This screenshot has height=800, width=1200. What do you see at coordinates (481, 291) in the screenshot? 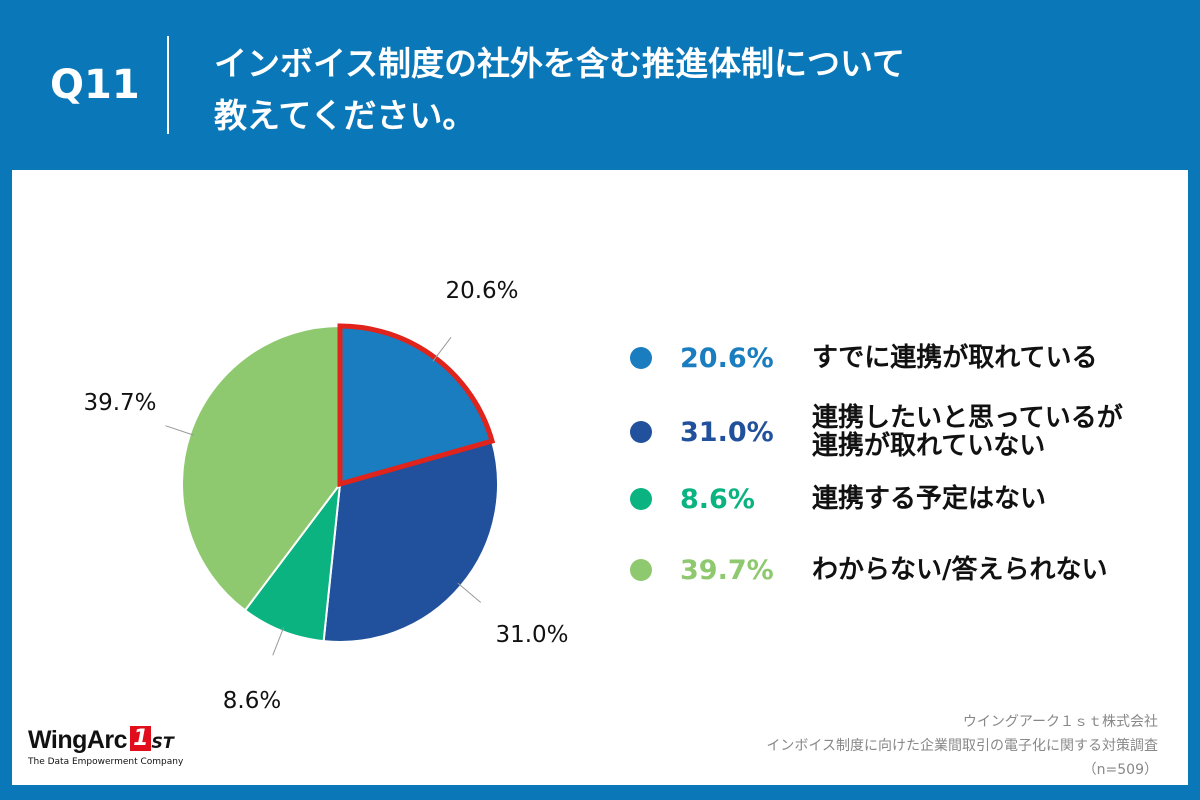
I see `slice-value-label: 20.6%` at bounding box center [481, 291].